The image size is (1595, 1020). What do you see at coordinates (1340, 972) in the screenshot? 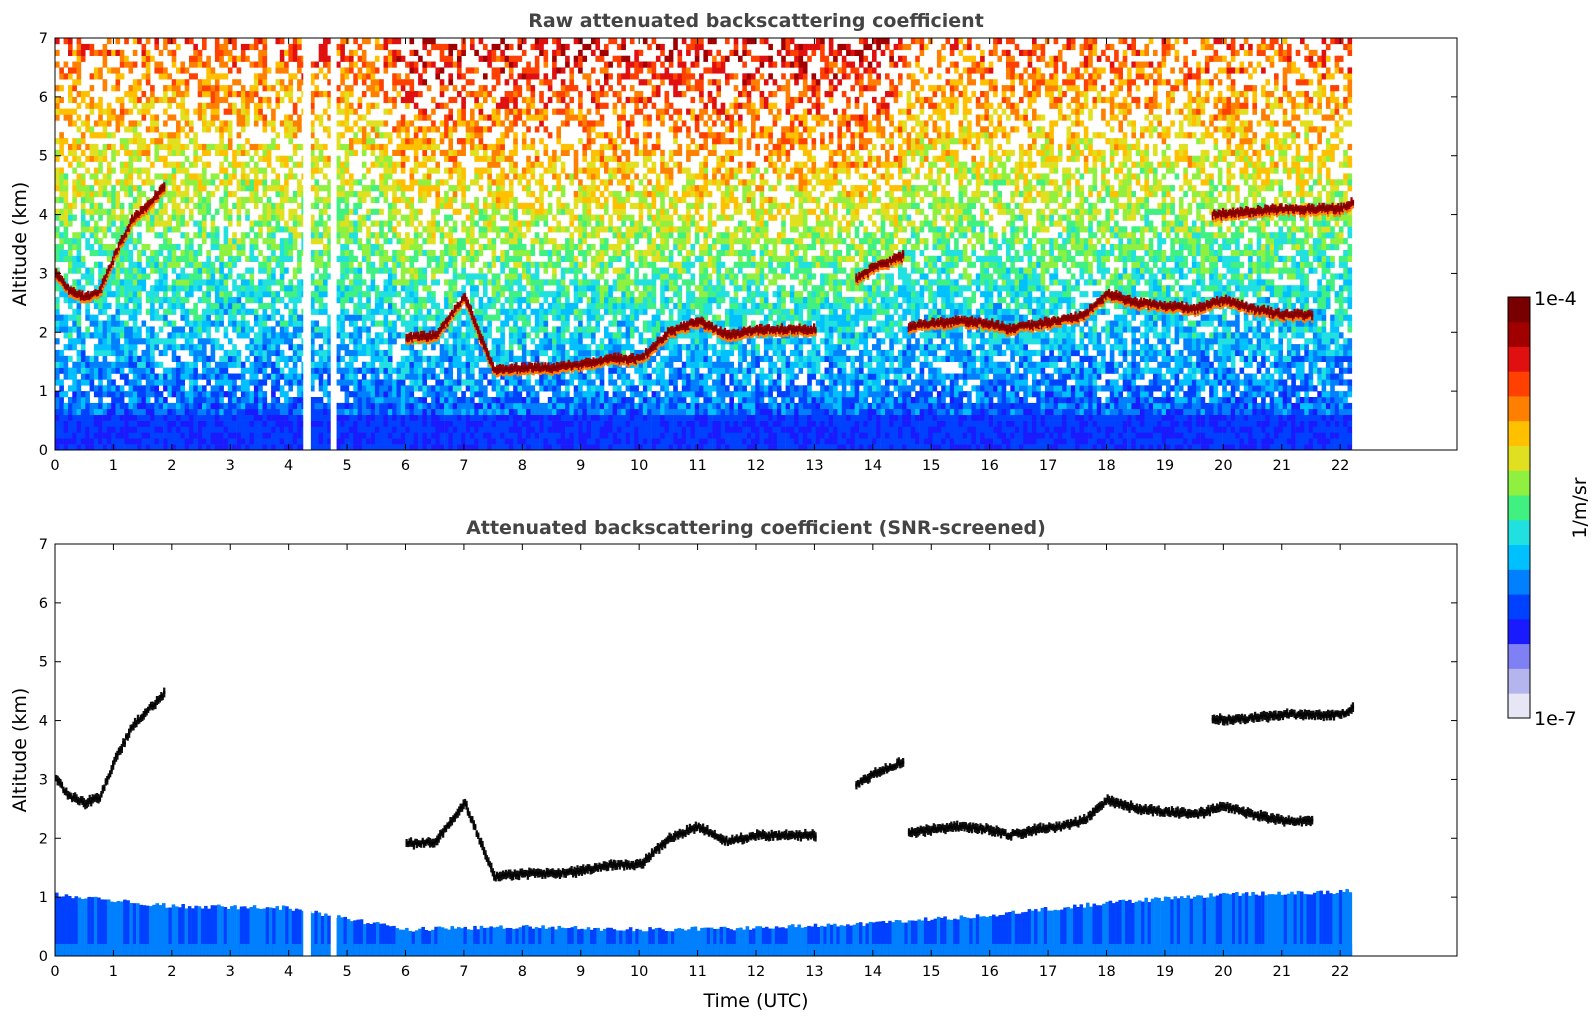
I see `x-tick-label: 22` at bounding box center [1340, 972].